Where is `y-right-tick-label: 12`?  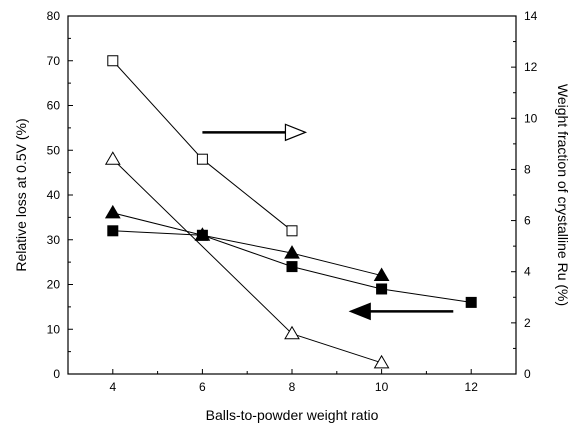
y-right-tick-label: 12 is located at coordinates (531, 67).